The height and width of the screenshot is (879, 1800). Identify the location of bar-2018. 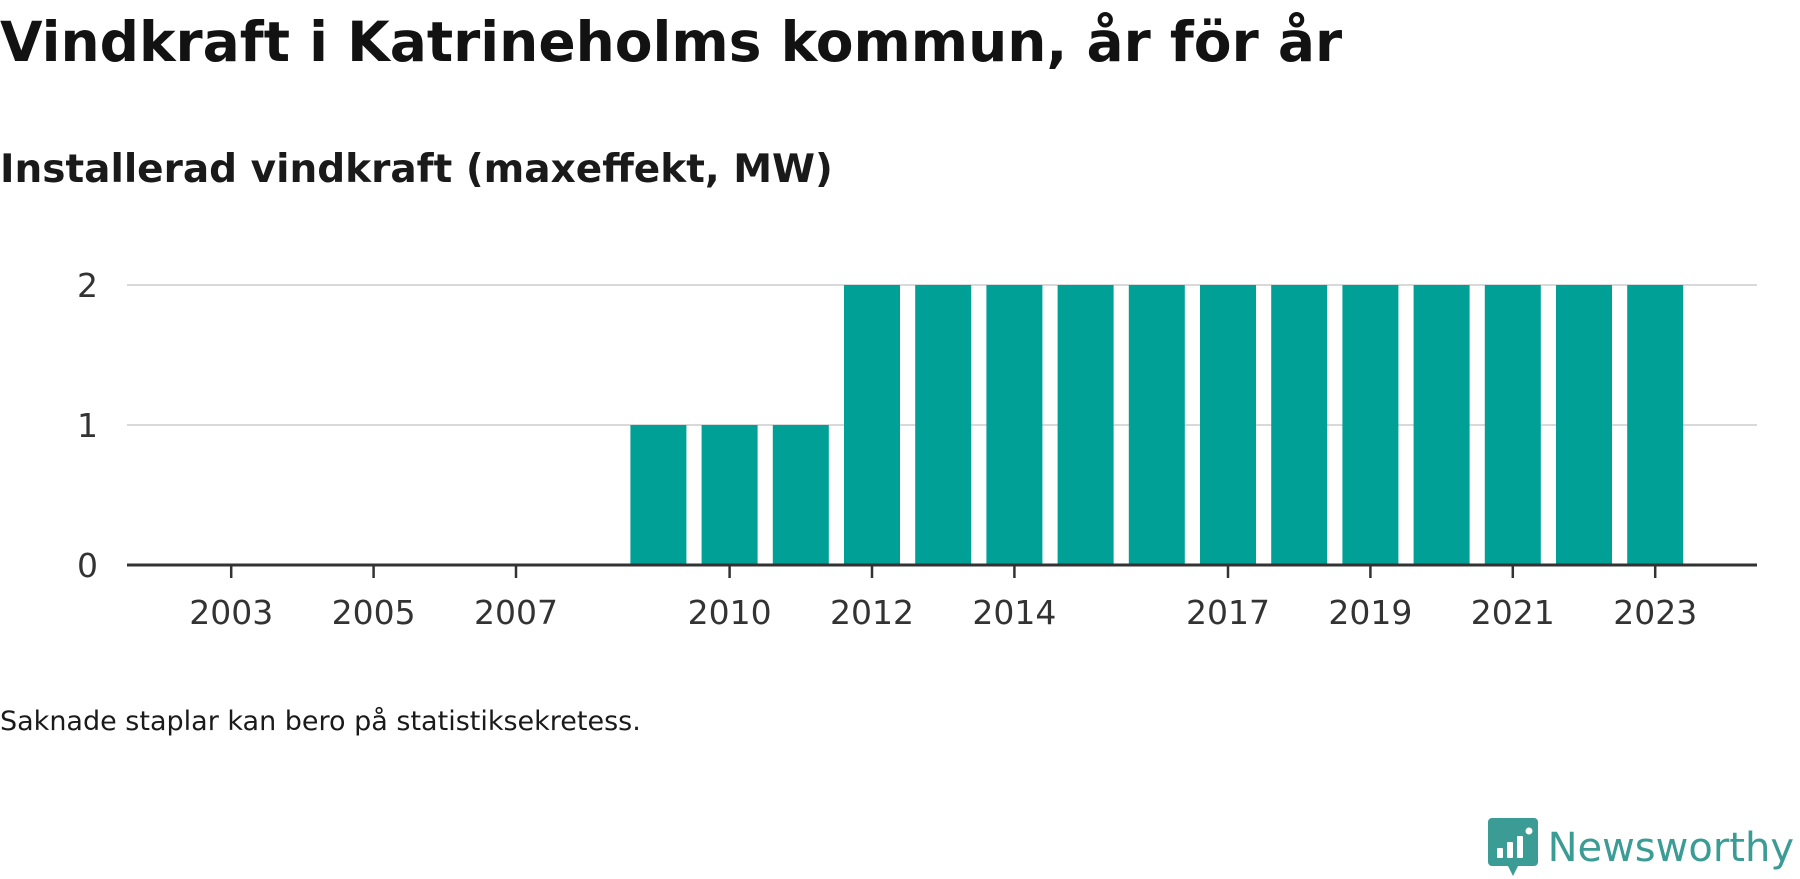
(1299, 425).